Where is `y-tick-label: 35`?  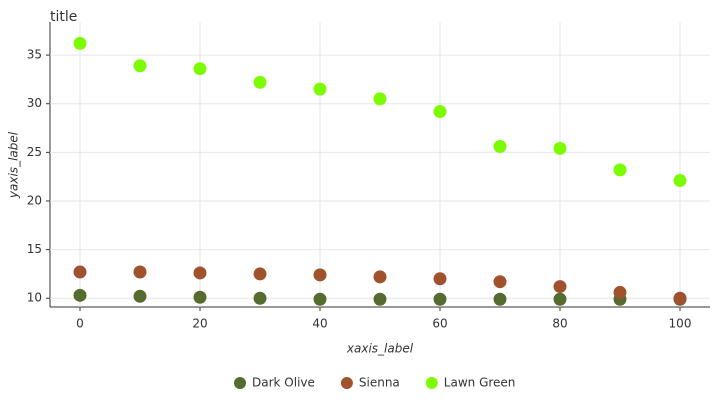 y-tick-label: 35 is located at coordinates (34, 55).